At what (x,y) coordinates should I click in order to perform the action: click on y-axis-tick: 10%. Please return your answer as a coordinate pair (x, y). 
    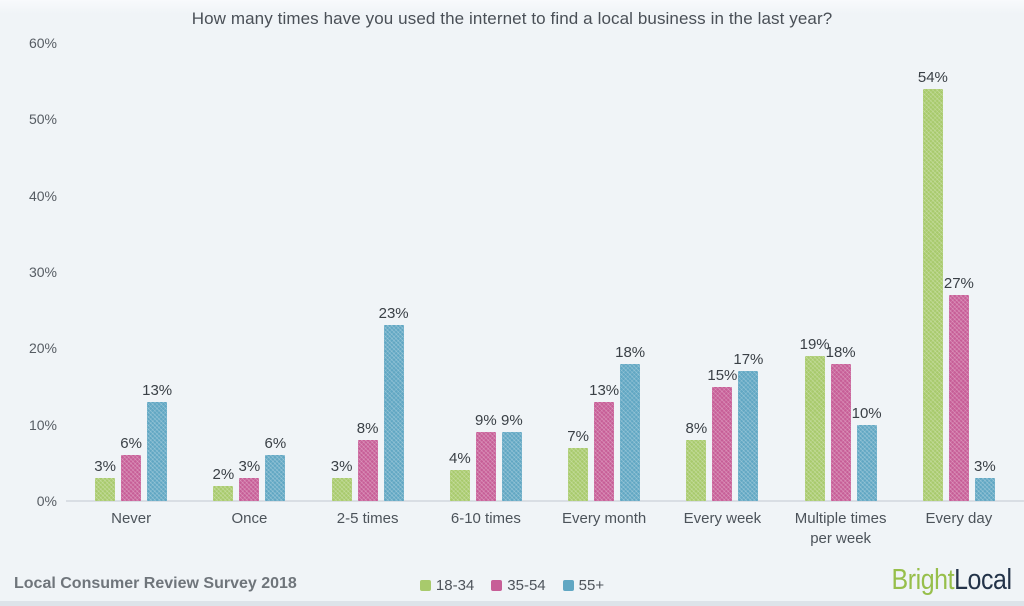
    Looking at the image, I should click on (42, 424).